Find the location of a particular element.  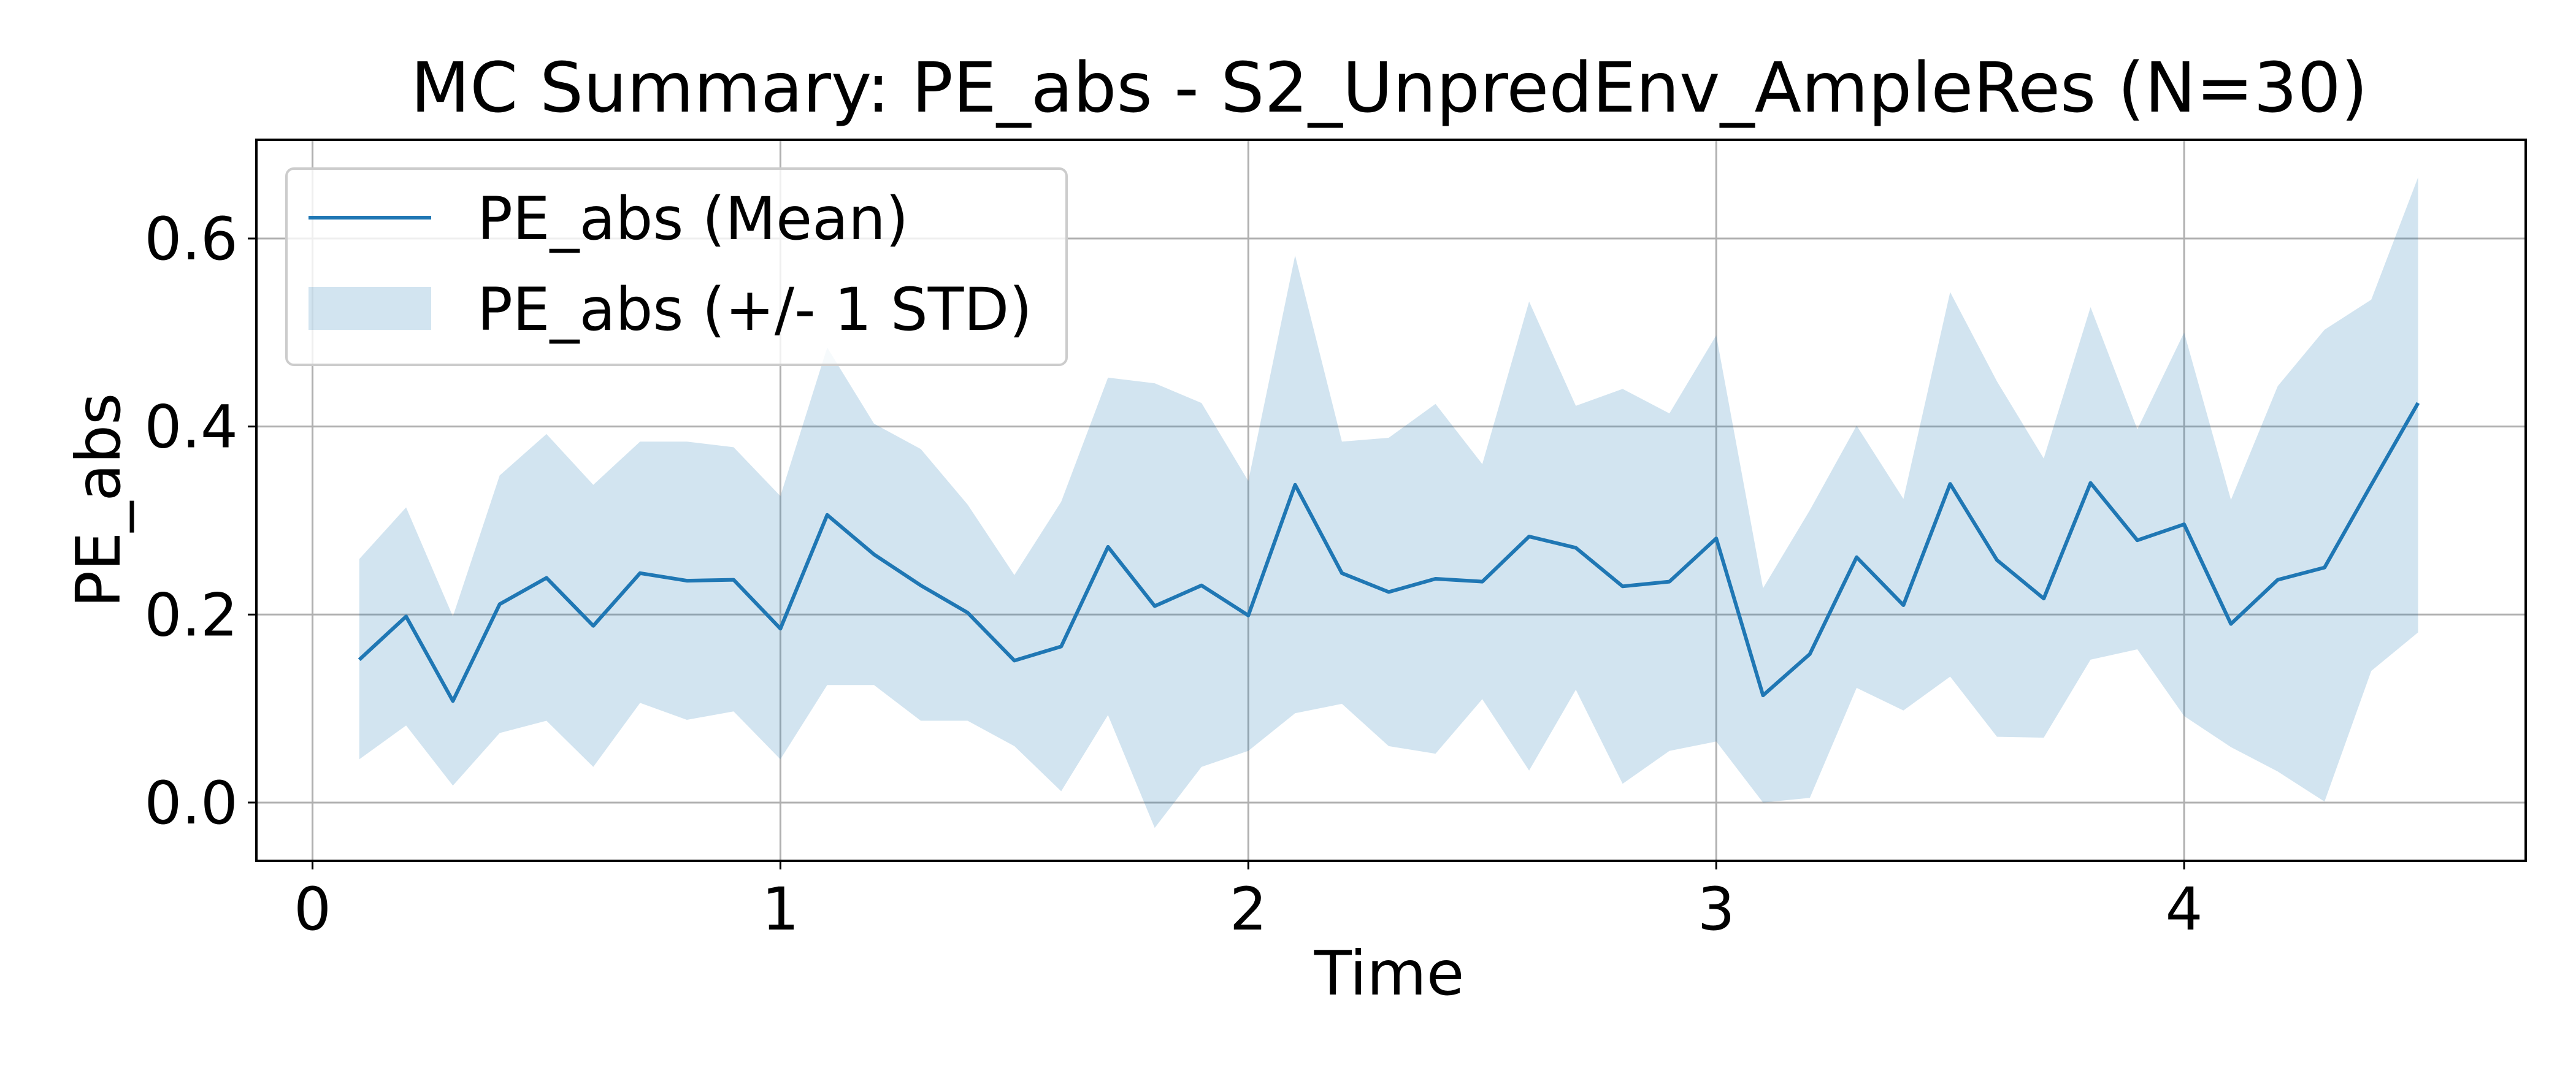

y-axis: 0.0 0.2 0.4 0.6 is located at coordinates (200, 521).